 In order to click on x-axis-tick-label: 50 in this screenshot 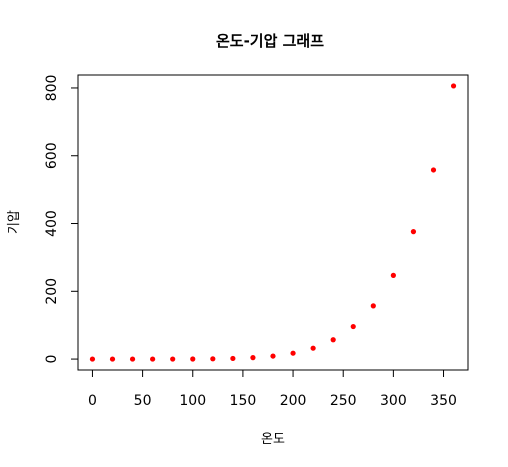, I will do `click(143, 401)`.